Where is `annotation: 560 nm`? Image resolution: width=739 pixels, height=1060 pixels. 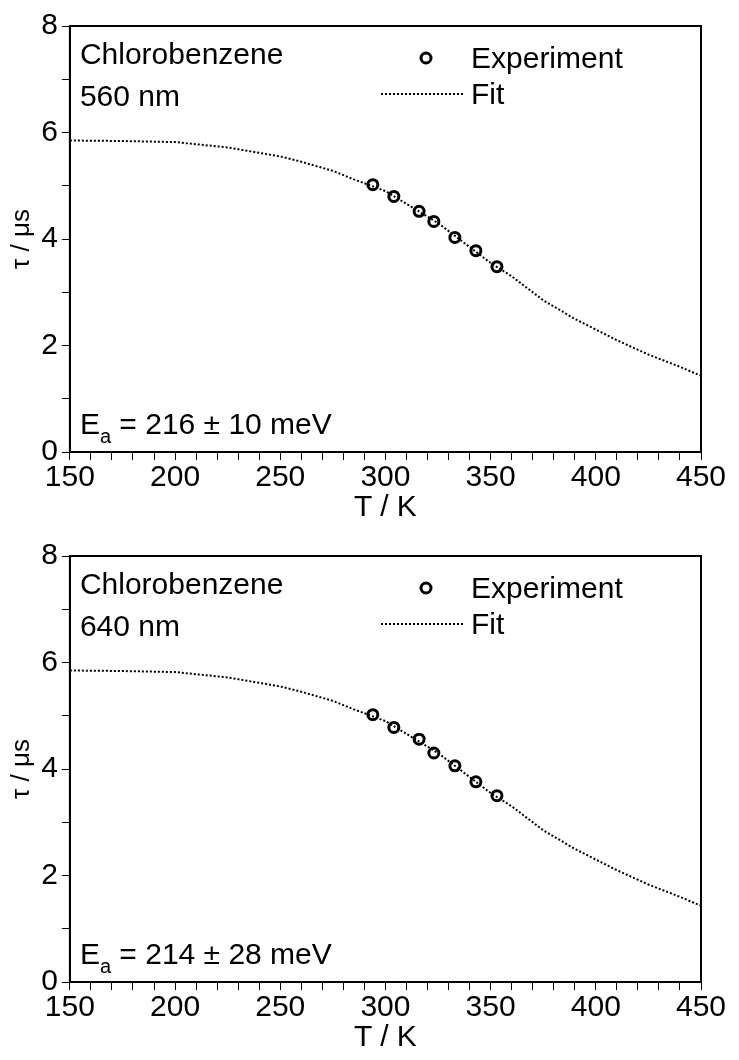 annotation: 560 nm is located at coordinates (129, 95).